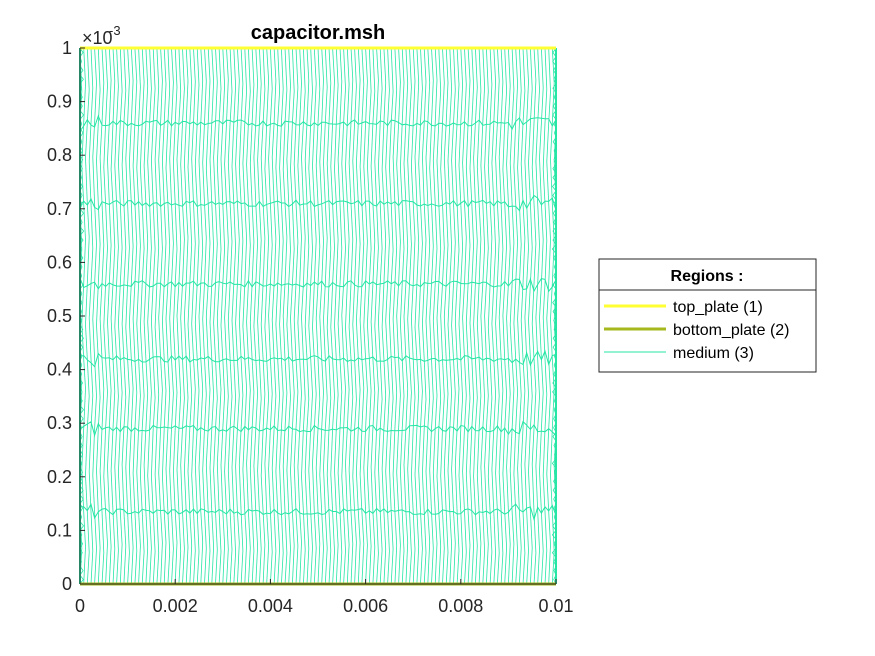  What do you see at coordinates (707, 276) in the screenshot?
I see `legend-title: Regions :` at bounding box center [707, 276].